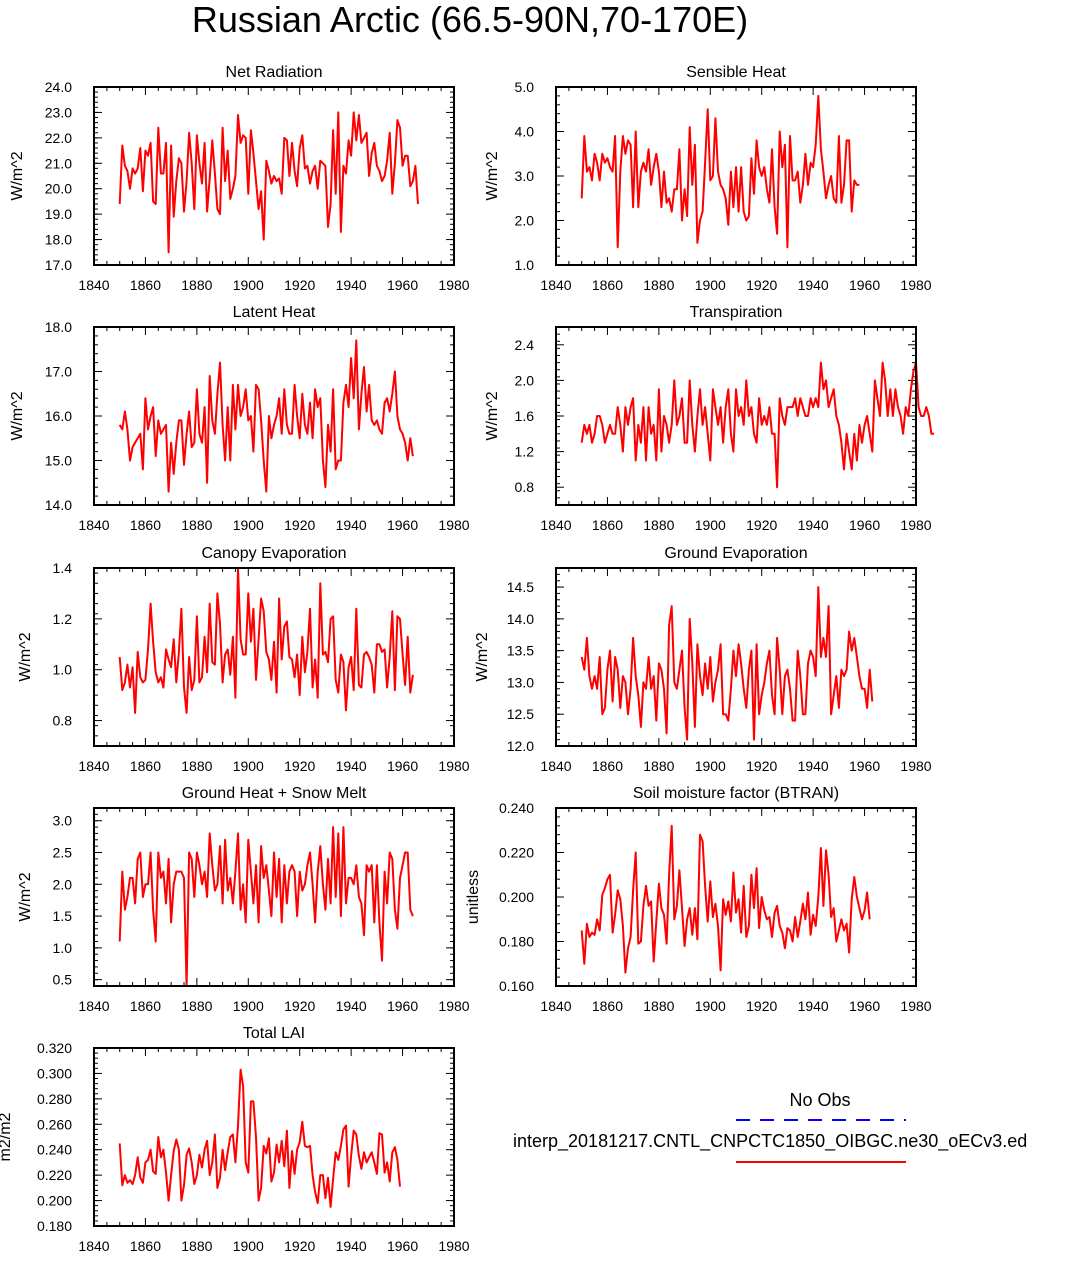 This screenshot has height=1261, width=1080. What do you see at coordinates (520, 587) in the screenshot?
I see `y-tick-label: 14.5` at bounding box center [520, 587].